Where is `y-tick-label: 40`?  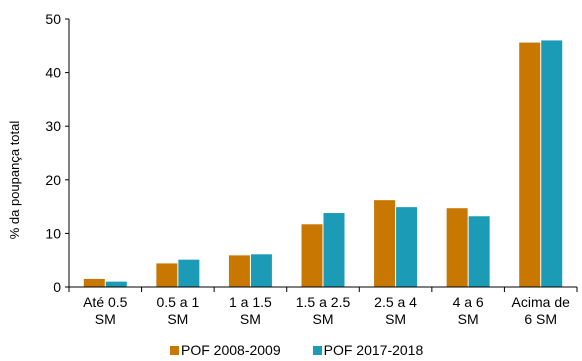 y-tick-label: 40 is located at coordinates (53, 73).